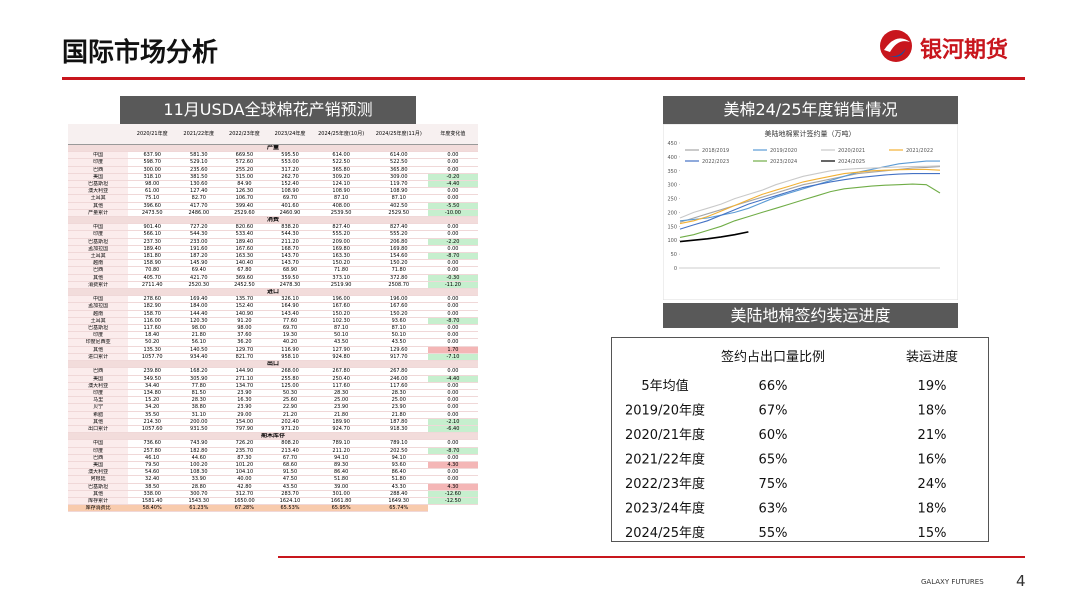 The height and width of the screenshot is (608, 1080). Describe the element at coordinates (773, 460) in the screenshot. I see `cell: 65%` at that location.